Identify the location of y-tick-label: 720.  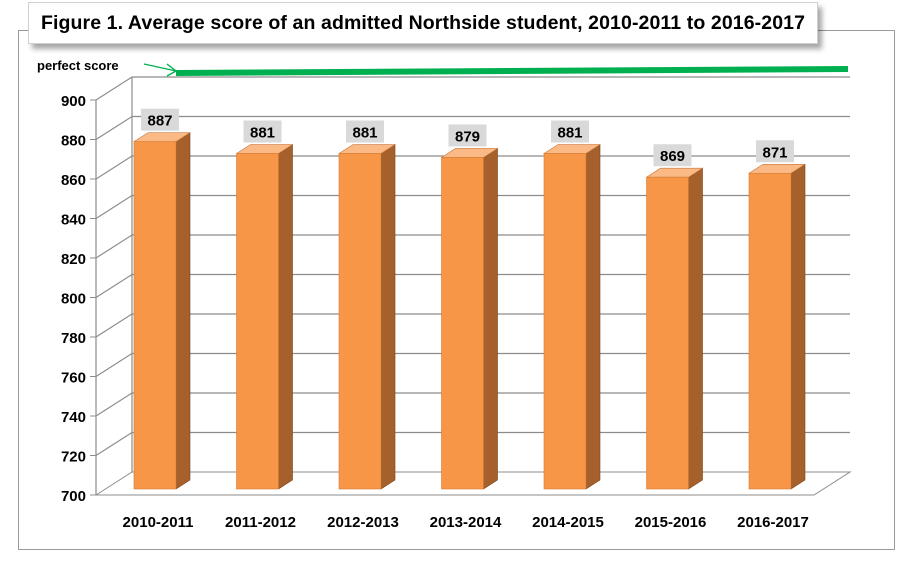
(73, 457).